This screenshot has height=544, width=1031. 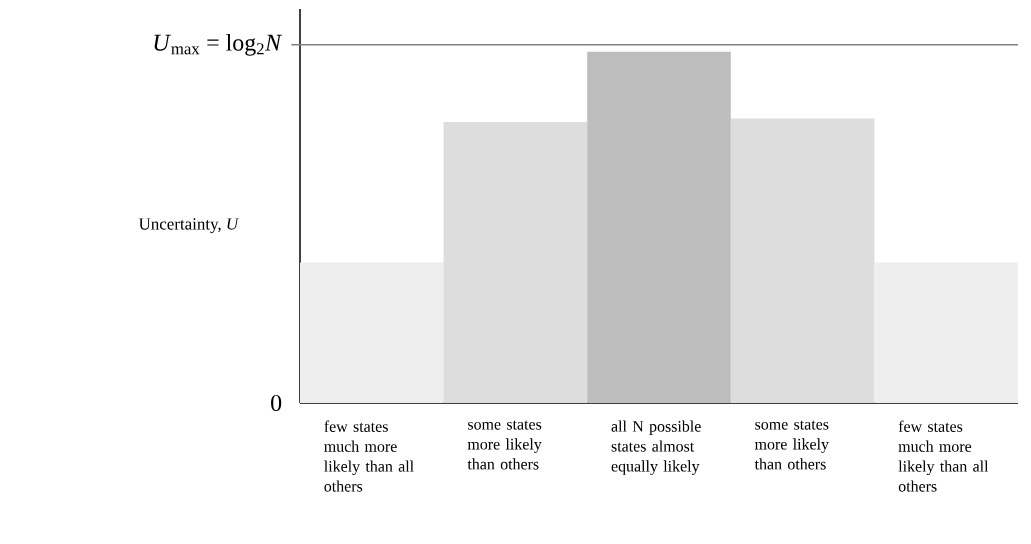 I want to click on text: 0, so click(x=276, y=403).